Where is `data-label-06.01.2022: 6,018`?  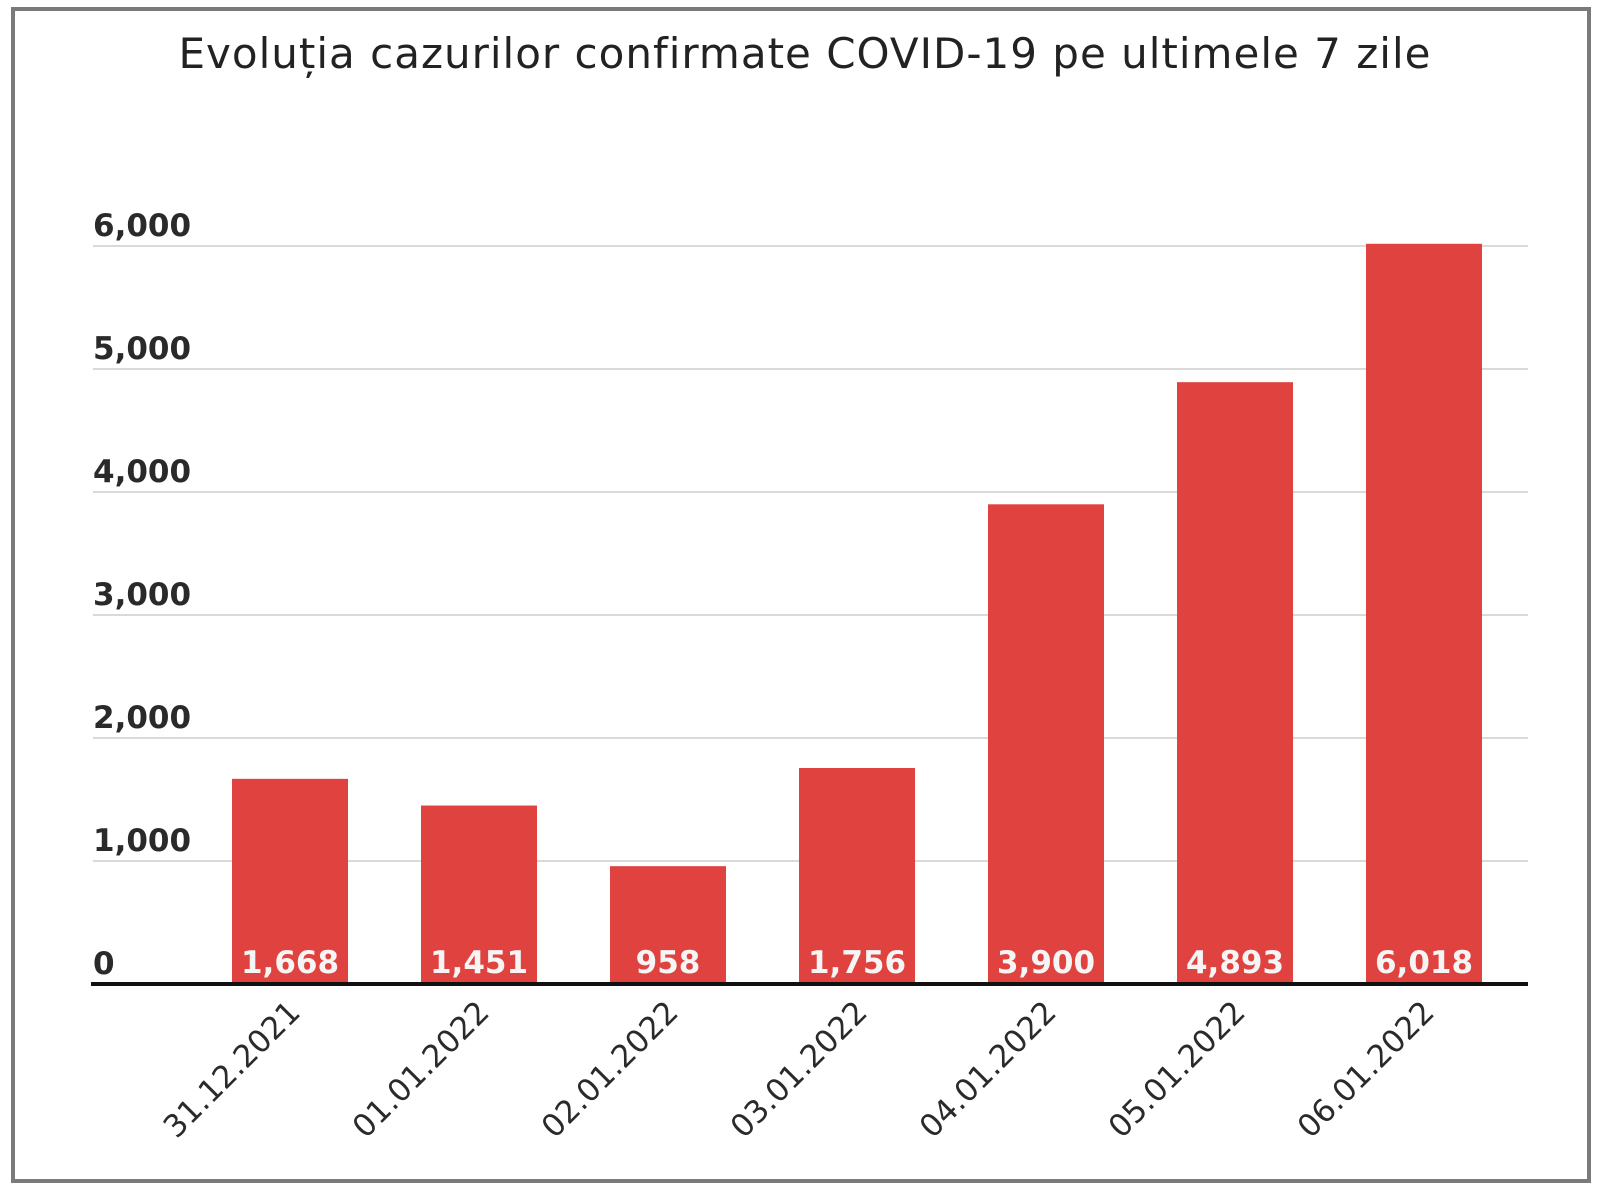
data-label-06.01.2022: 6,018 is located at coordinates (1424, 963).